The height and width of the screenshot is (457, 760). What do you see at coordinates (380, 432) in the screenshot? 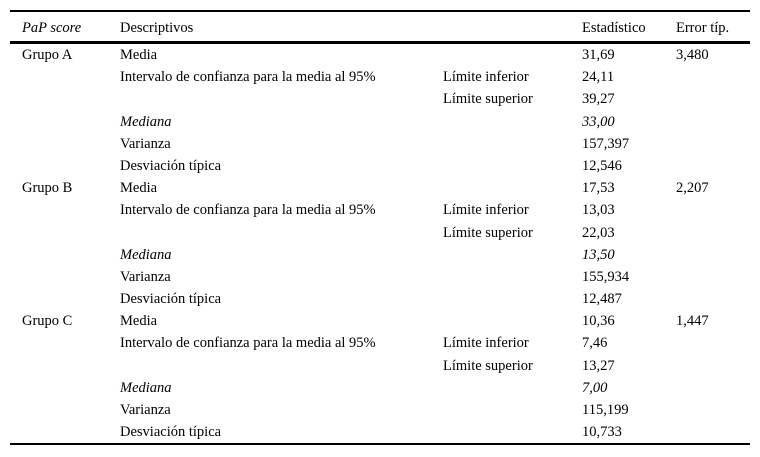
I see `table-row: Desviación típica 10,733` at bounding box center [380, 432].